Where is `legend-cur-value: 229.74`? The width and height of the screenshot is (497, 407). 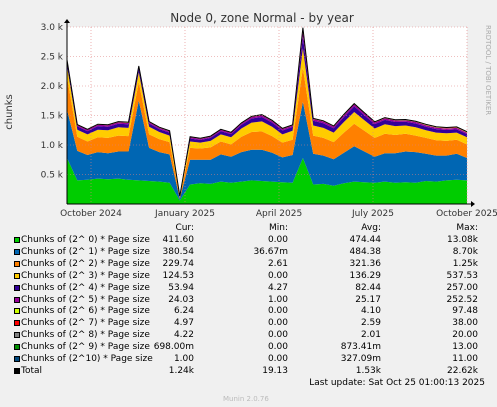
legend-cur-value: 229.74 is located at coordinates (178, 263).